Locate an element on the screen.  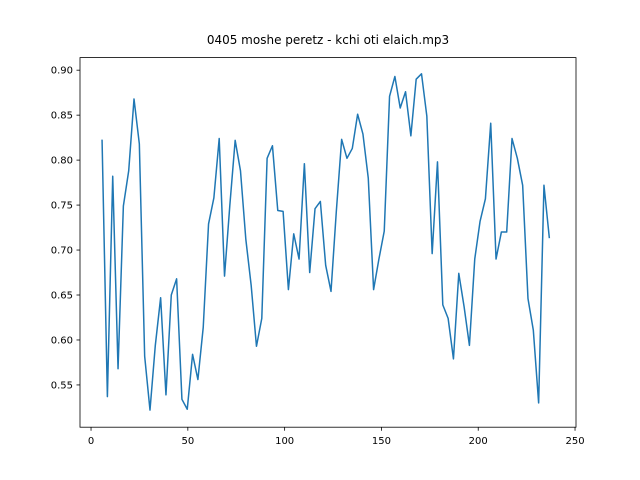
y-tick-label: 0.80 is located at coordinates (62, 161).